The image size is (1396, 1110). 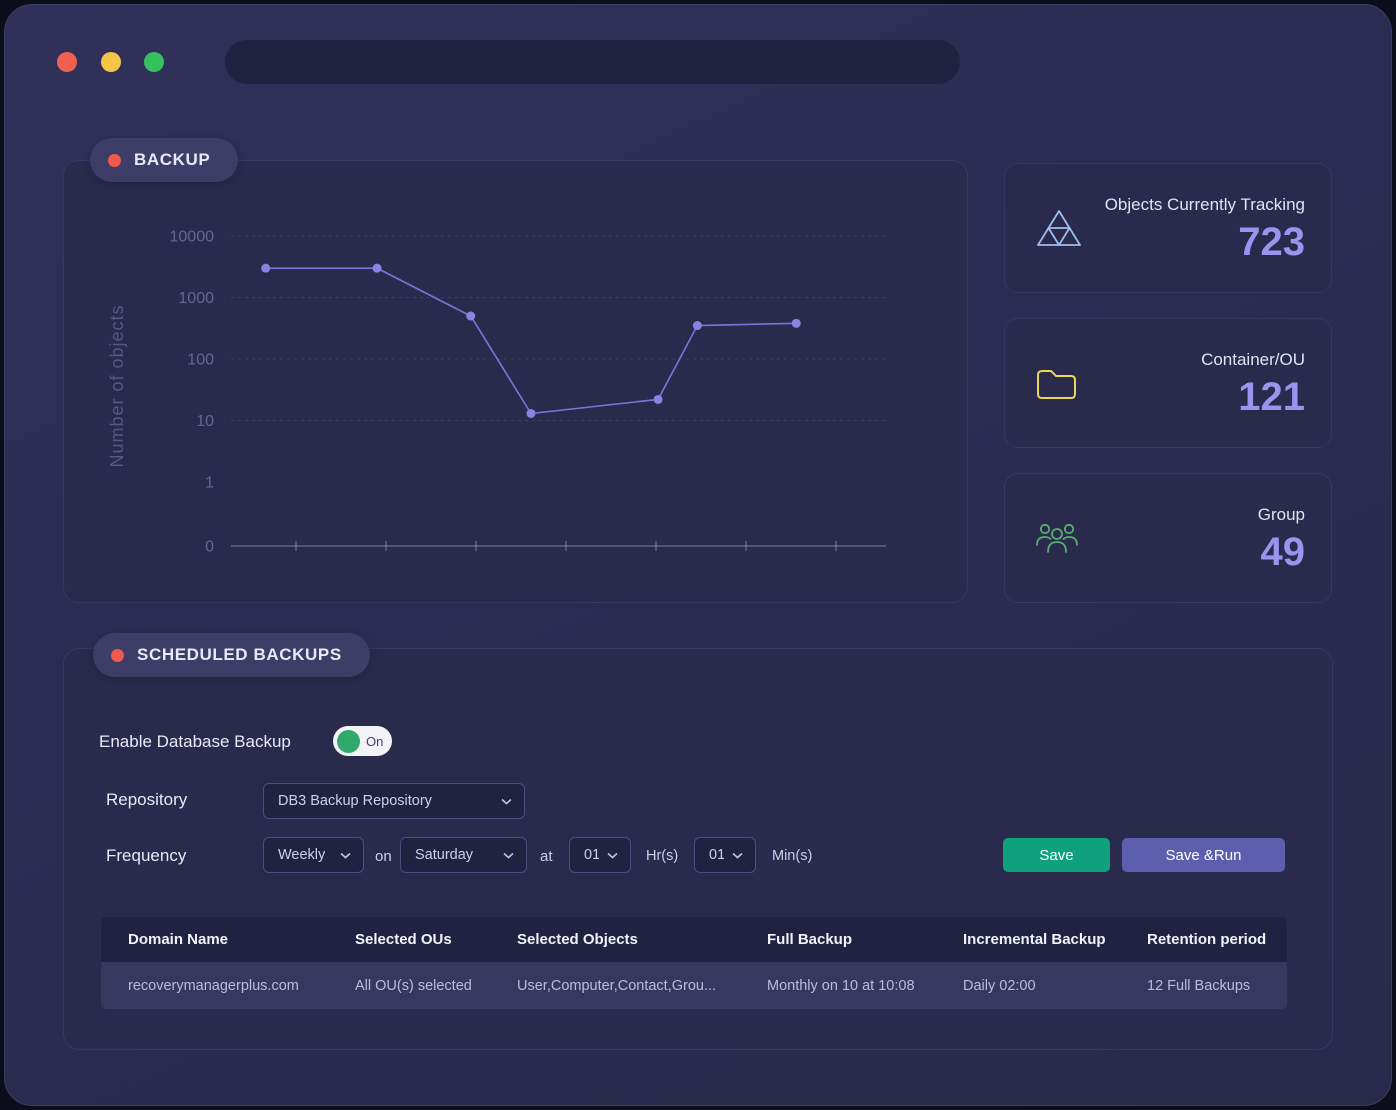 I want to click on svg-text: 10000, so click(x=192, y=237).